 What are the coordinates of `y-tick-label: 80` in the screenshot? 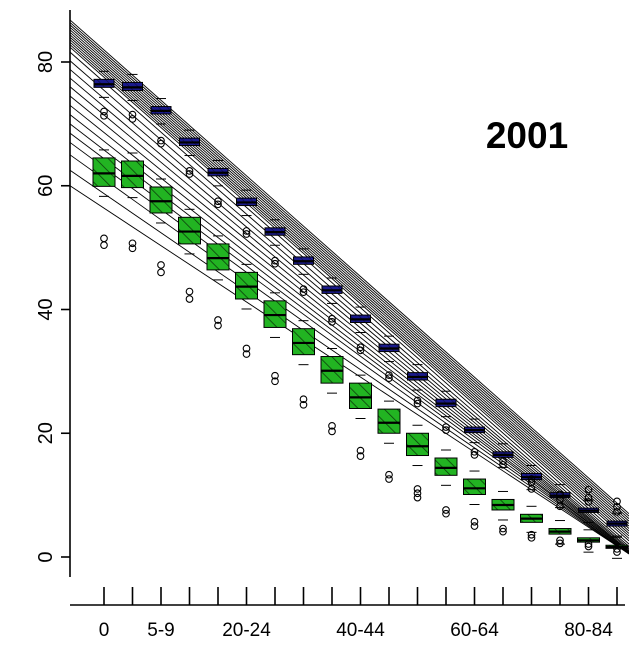 It's located at (46, 62).